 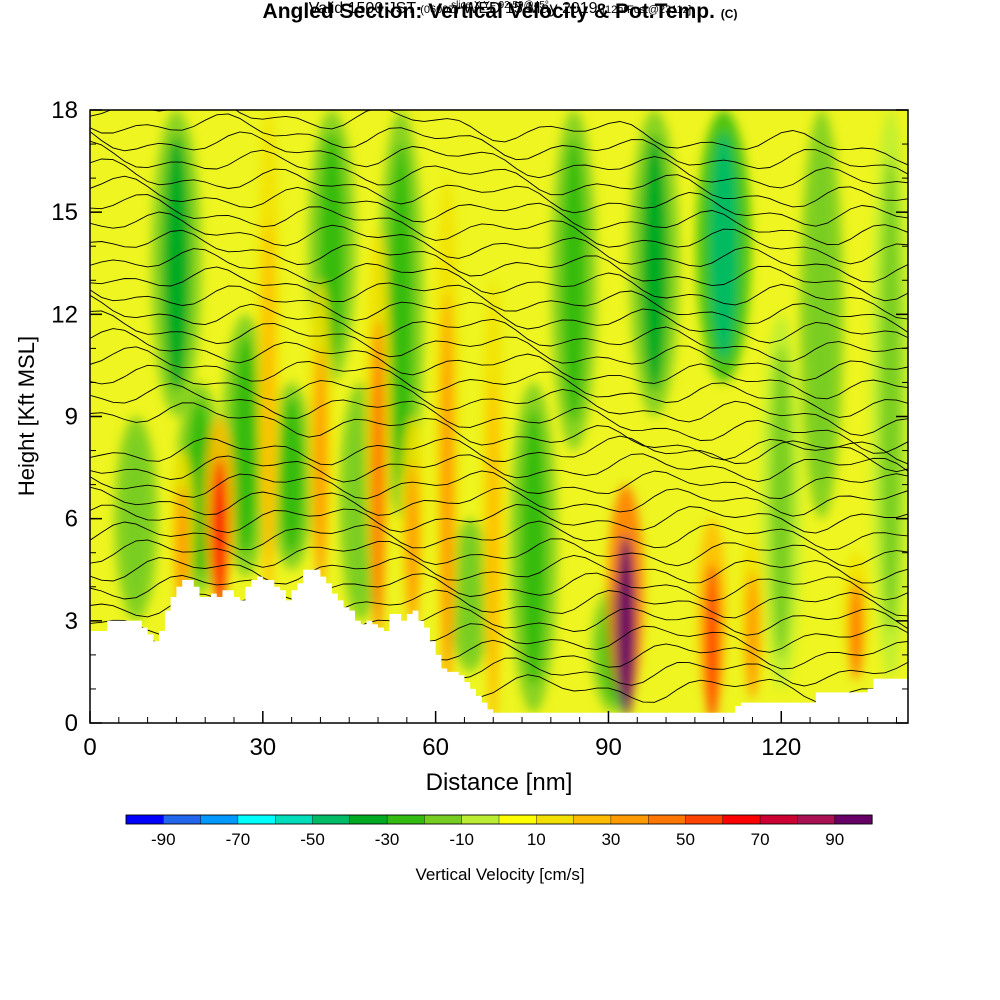 I want to click on y-tick-label-2: 6, so click(x=71, y=519).